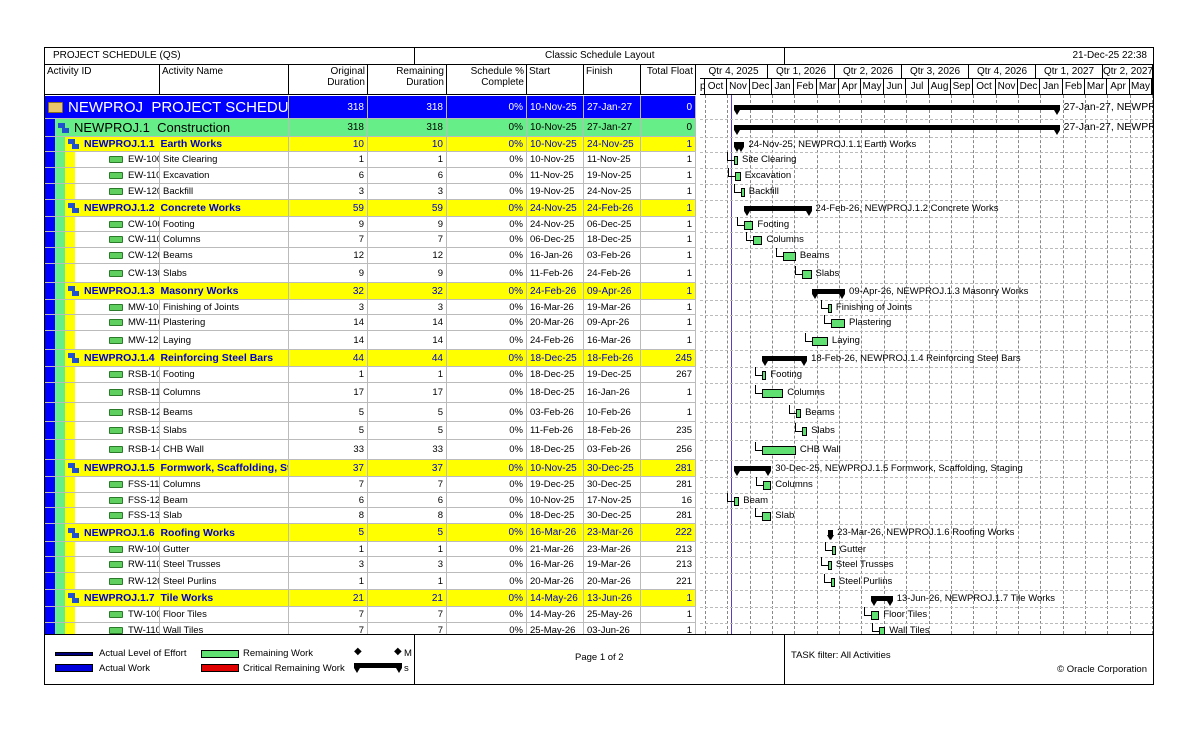 The image size is (1200, 729). Describe the element at coordinates (408, 653) in the screenshot. I see `legend-label-milestone: M` at that location.